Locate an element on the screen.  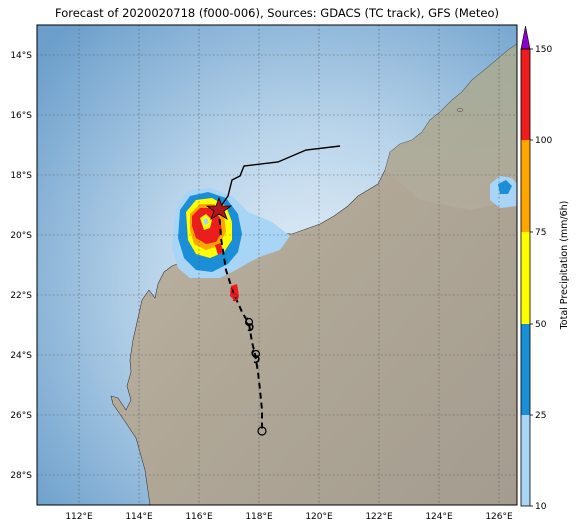
colorbar-frame is located at coordinates (525, 277).